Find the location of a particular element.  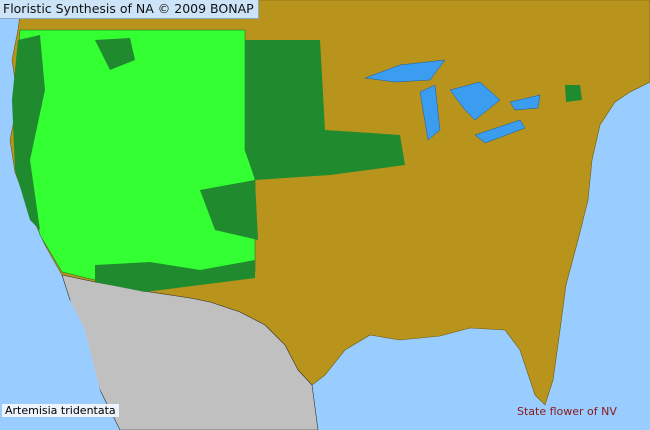

species-label: Artemisia tridentata is located at coordinates (60, 410).